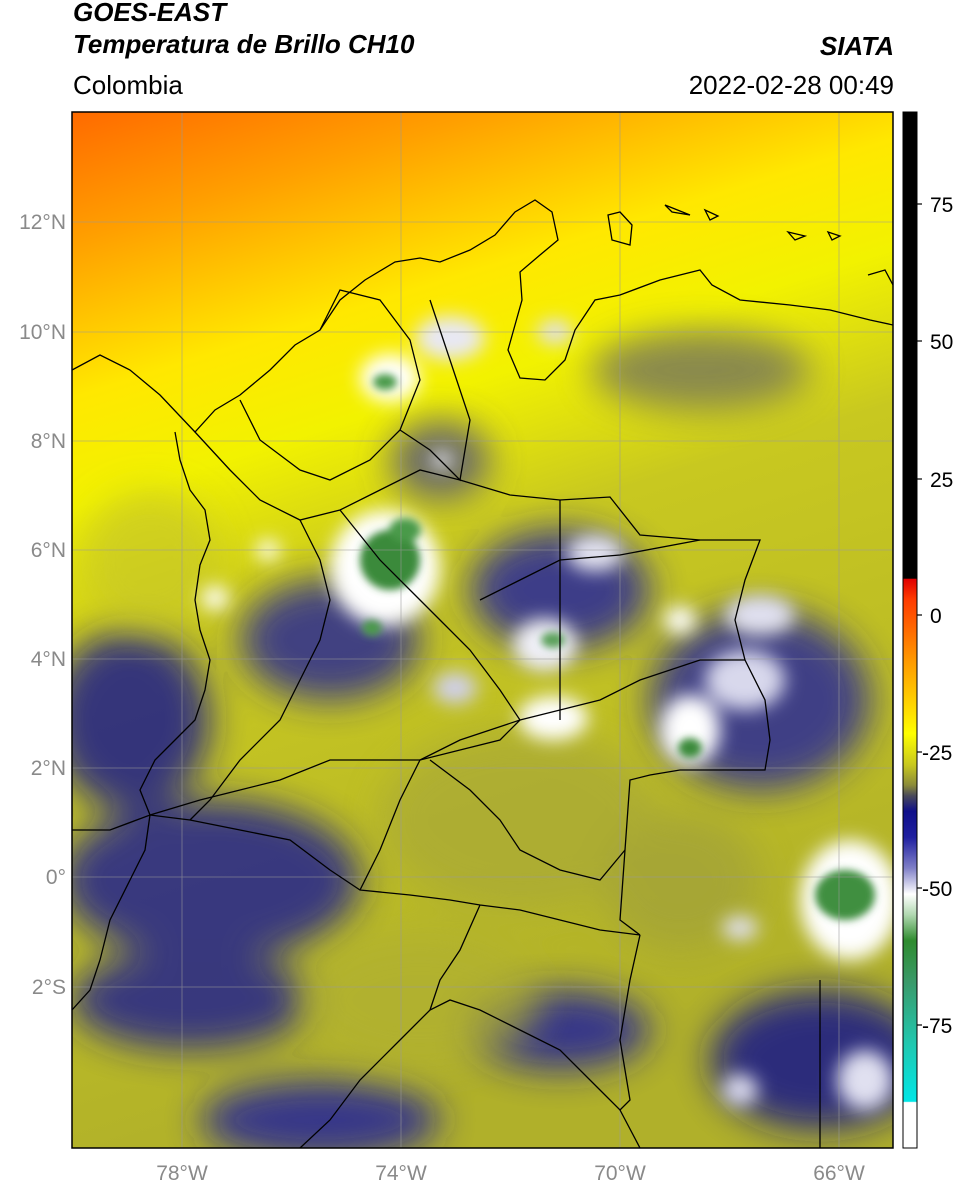 The height and width of the screenshot is (1190, 966). I want to click on lat-label-2S: 2°S, so click(49, 987).